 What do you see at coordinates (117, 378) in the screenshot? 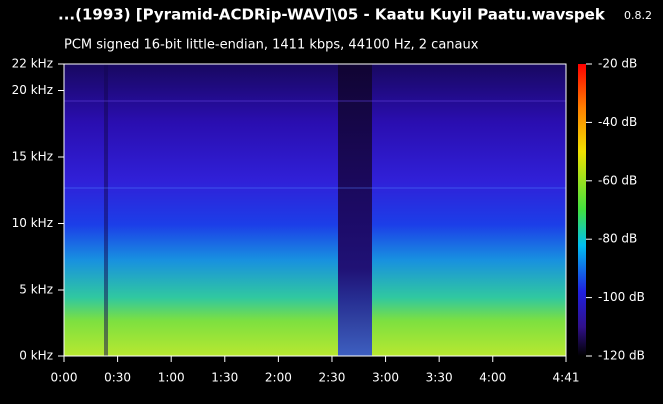
I see `time-label: 0:30` at bounding box center [117, 378].